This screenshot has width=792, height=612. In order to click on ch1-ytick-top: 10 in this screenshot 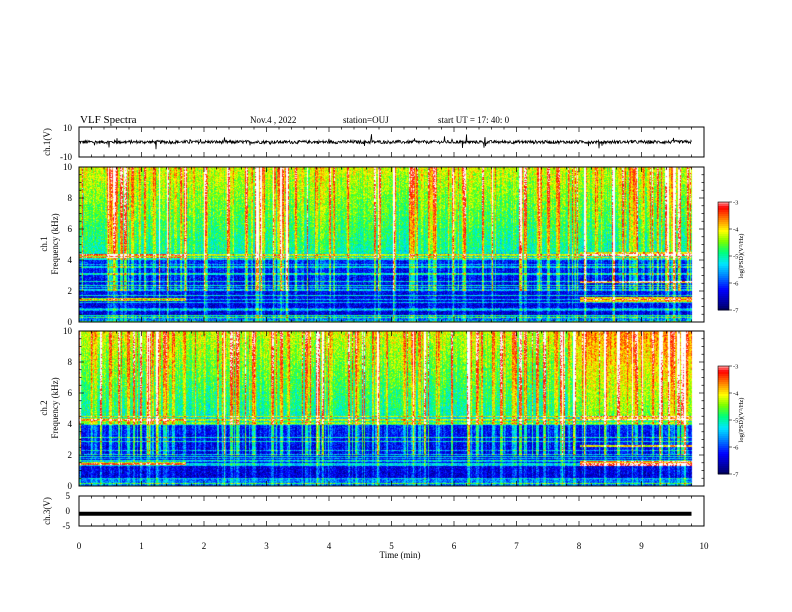, I will do `click(68, 128)`.